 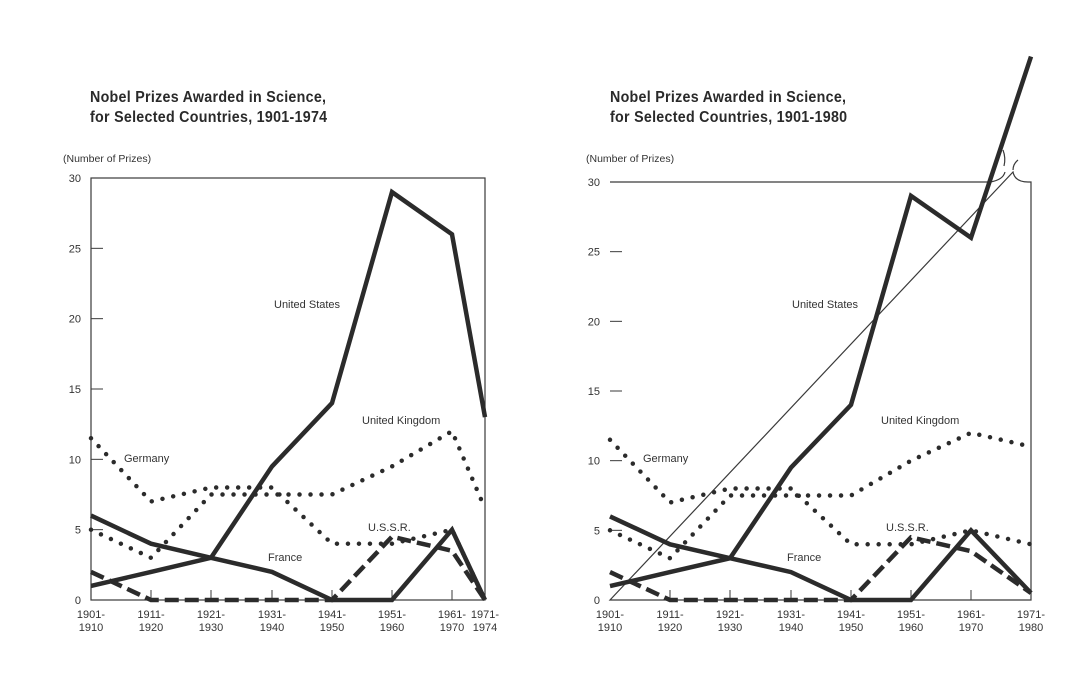 I want to click on chart-2-title-line2: for Selected Countries, 1901-1980, so click(x=729, y=117).